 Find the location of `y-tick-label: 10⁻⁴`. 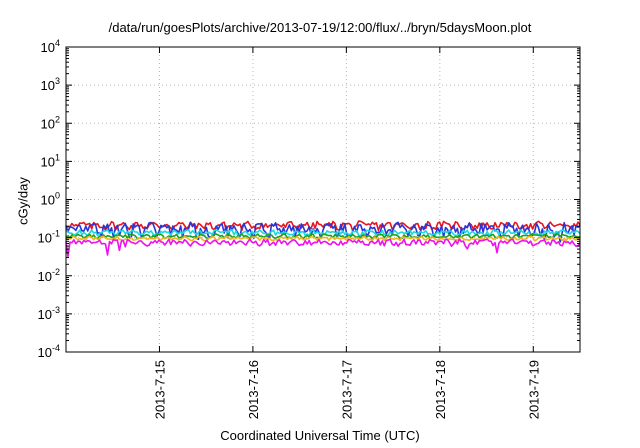

y-tick-label: 10⁻⁴ is located at coordinates (49, 351).